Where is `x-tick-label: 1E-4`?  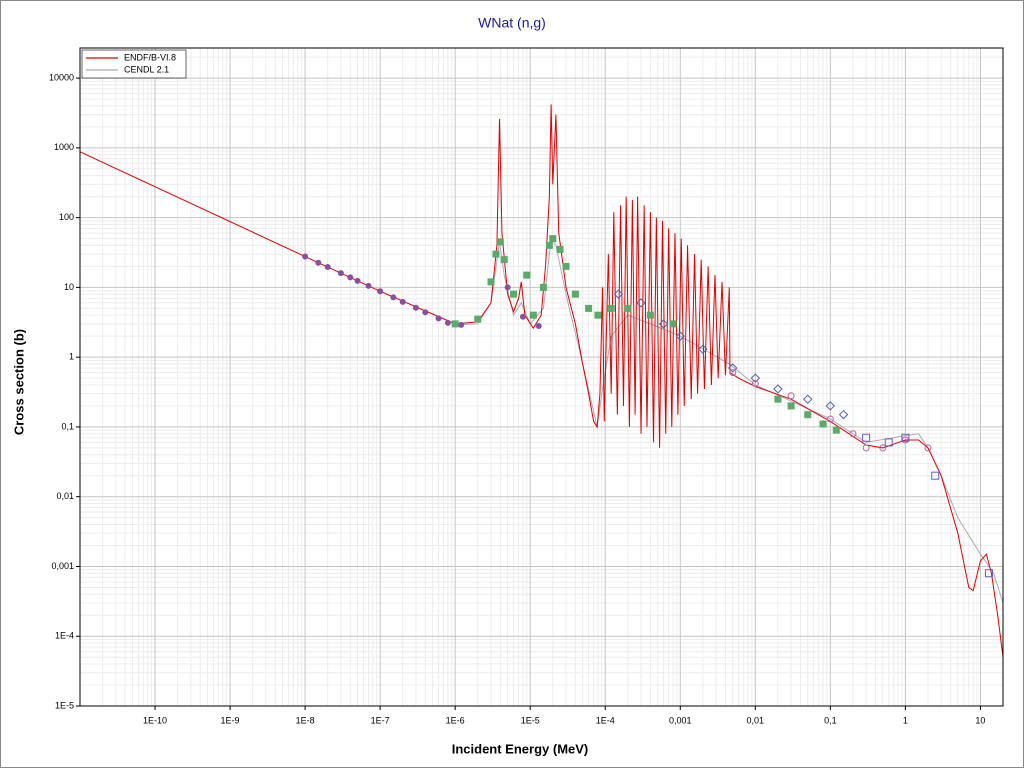 x-tick-label: 1E-4 is located at coordinates (605, 720).